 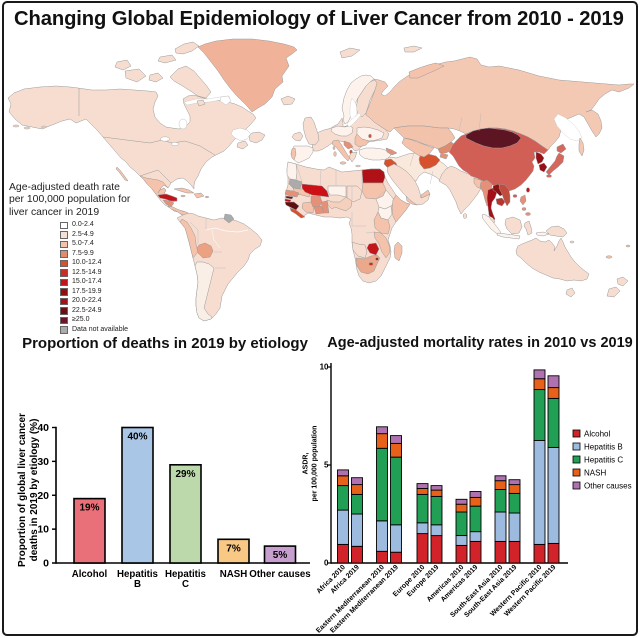 What do you see at coordinates (43, 428) in the screenshot?
I see `svg-text: 40` at bounding box center [43, 428].